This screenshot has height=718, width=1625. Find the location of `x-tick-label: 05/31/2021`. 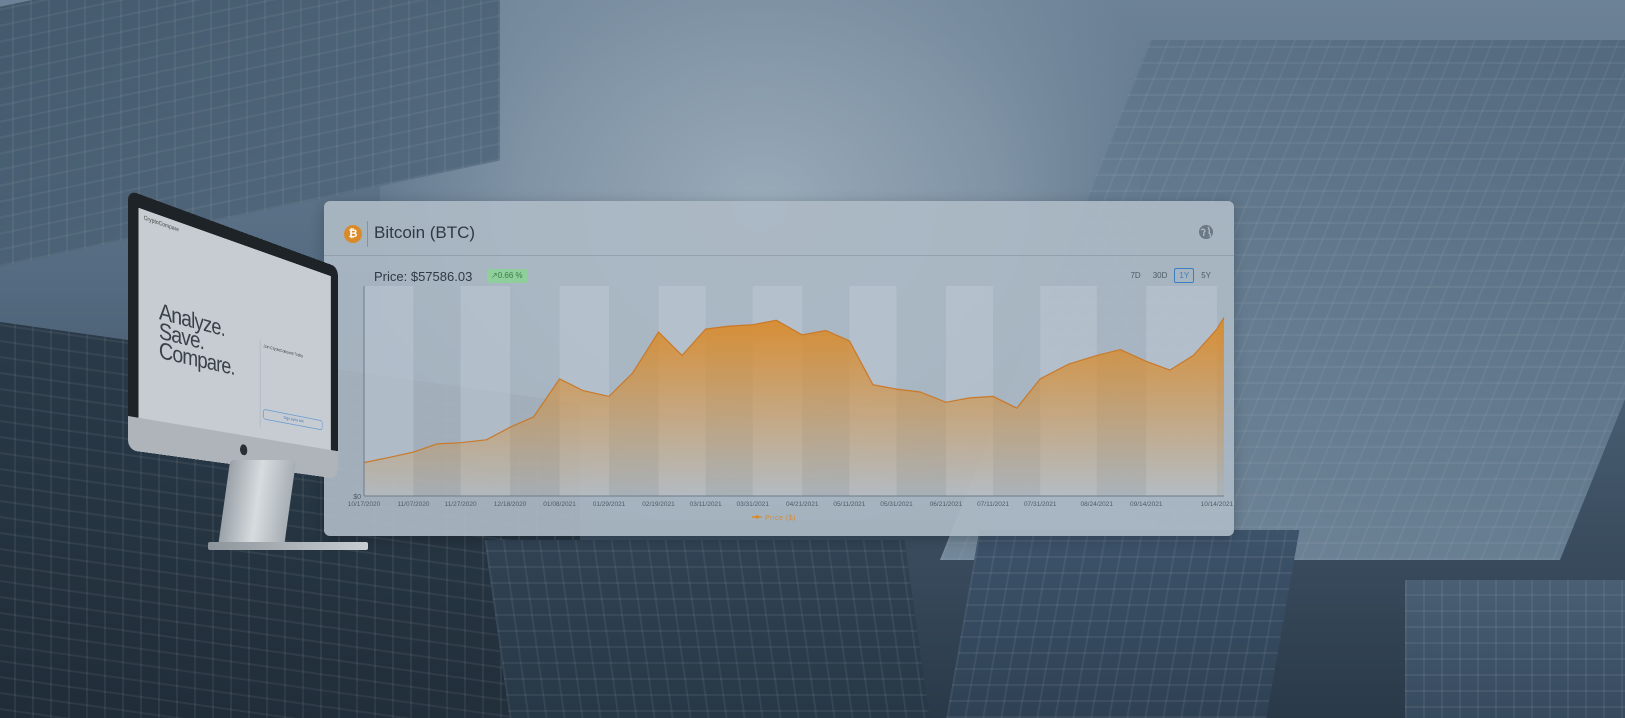

x-tick-label: 05/31/2021 is located at coordinates (896, 504).